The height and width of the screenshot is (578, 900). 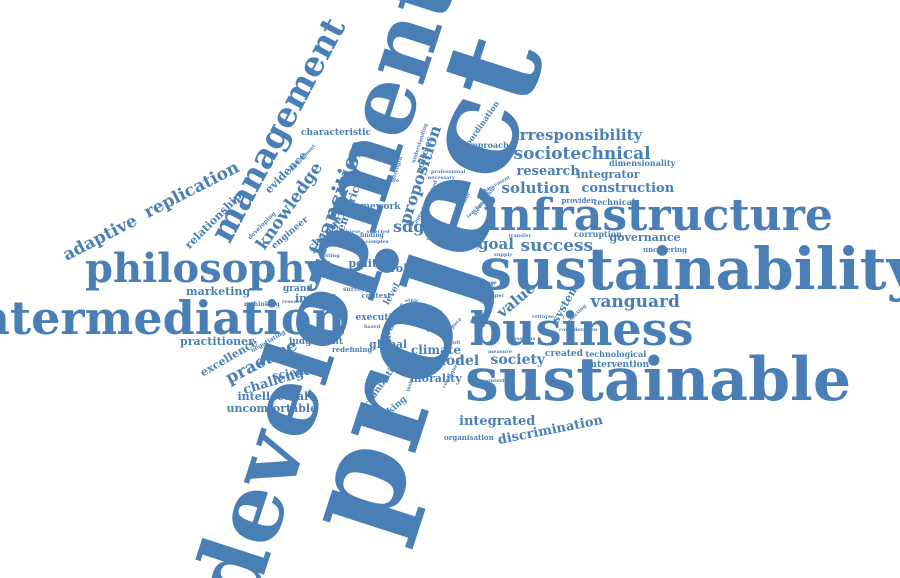 What do you see at coordinates (499, 380) in the screenshot?
I see `word-contextual: contextual` at bounding box center [499, 380].